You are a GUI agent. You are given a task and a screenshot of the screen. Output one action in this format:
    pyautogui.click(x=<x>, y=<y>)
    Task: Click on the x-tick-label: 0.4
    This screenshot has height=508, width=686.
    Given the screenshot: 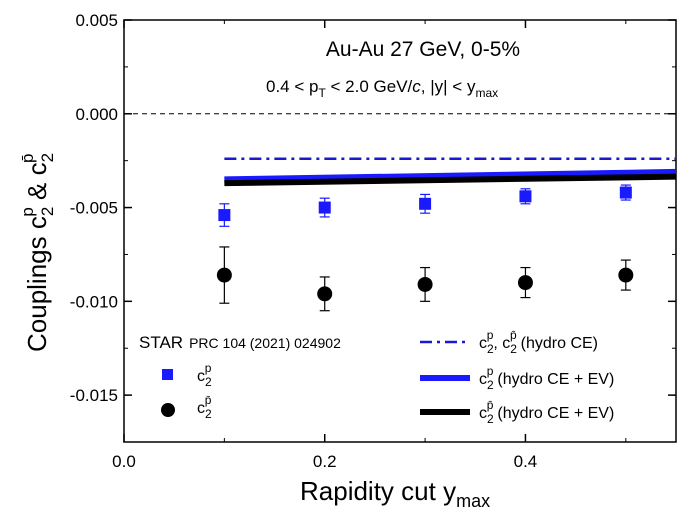 What is the action you would take?
    pyautogui.click(x=526, y=461)
    